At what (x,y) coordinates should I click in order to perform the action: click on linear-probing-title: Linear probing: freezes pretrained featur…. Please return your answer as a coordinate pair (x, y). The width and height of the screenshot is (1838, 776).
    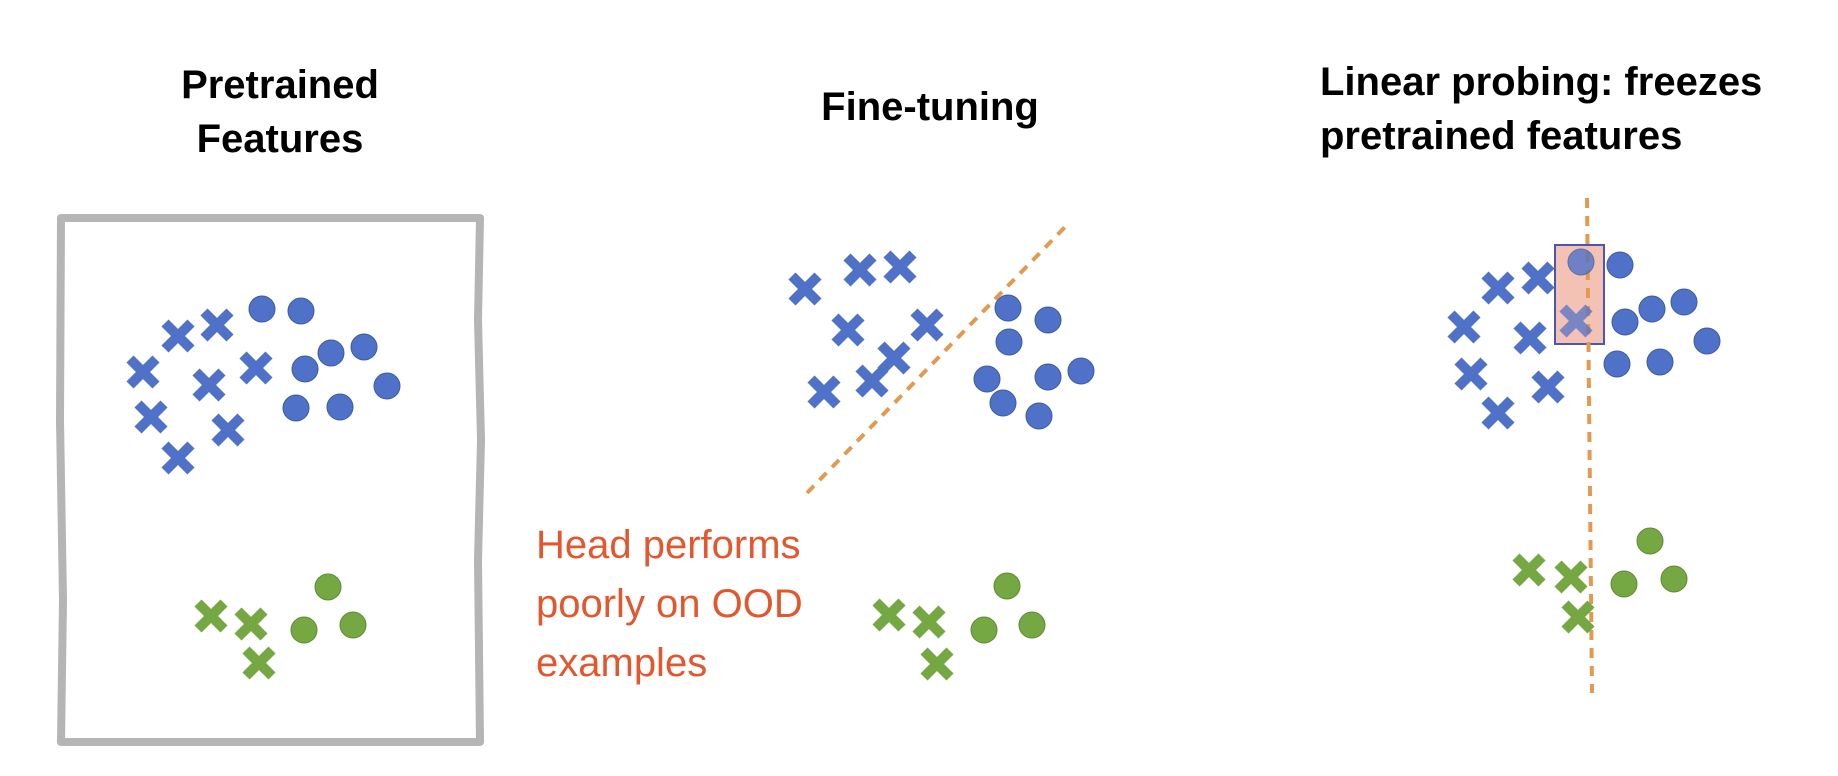
    Looking at the image, I should click on (1541, 109).